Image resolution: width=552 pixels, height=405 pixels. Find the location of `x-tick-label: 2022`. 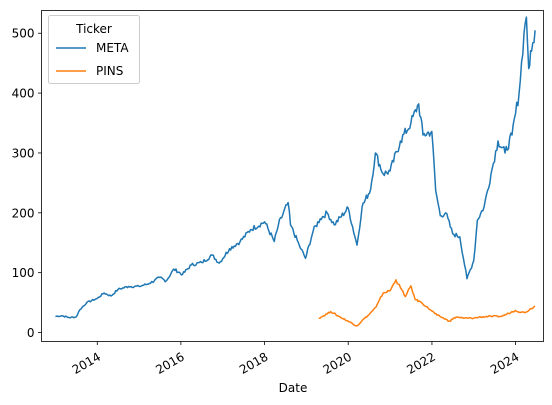

x-tick-label: 2022 is located at coordinates (420, 363).